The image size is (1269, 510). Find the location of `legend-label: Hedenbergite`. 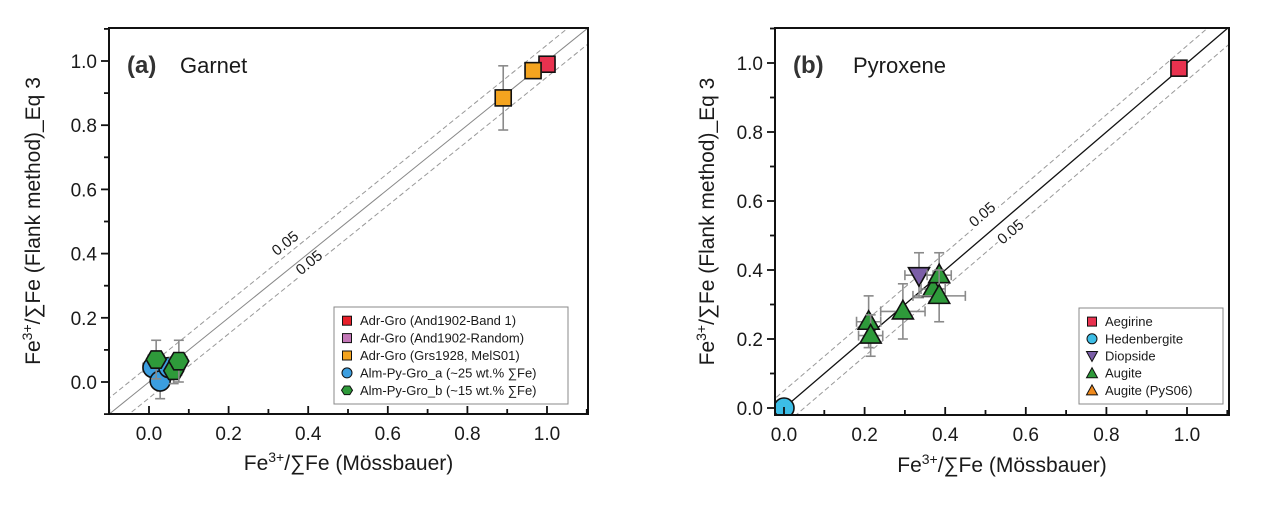

legend-label: Hedenbergite is located at coordinates (1144, 338).